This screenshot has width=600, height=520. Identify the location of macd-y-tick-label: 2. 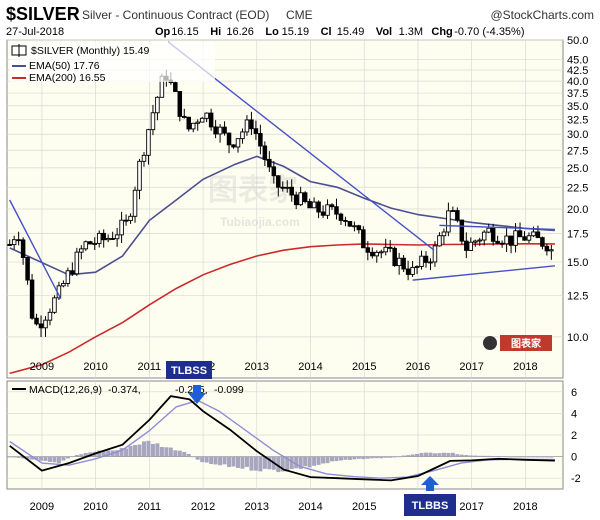
(574, 436).